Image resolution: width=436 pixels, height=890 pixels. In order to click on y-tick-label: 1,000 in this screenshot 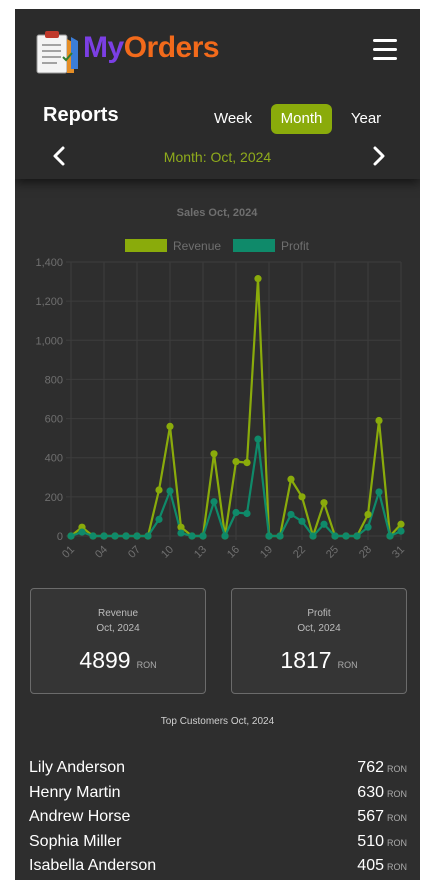, I will do `click(49, 341)`.